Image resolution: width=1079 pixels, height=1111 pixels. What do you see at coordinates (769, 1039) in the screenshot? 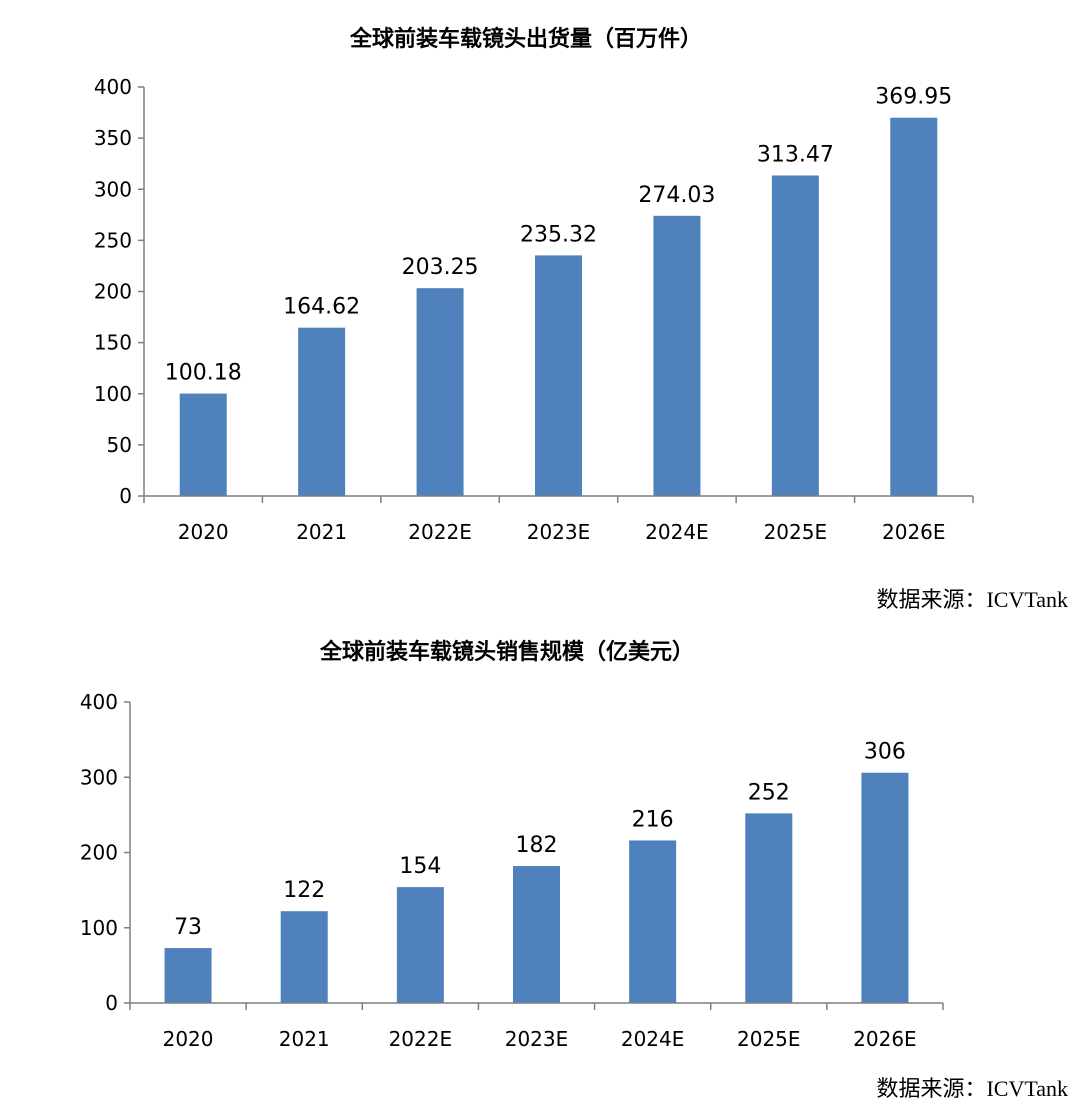
I see `chart2-x-tick-label: 2025E` at bounding box center [769, 1039].